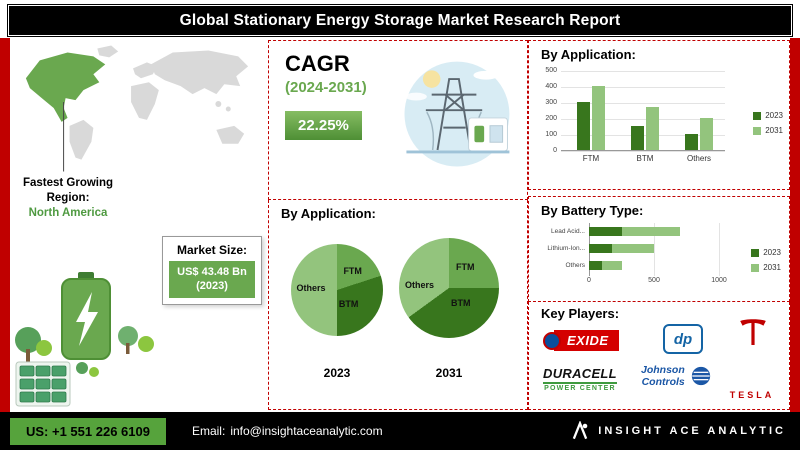  Describe the element at coordinates (692, 431) in the screenshot. I see `brand-name: INSIGHT ACE ANALYTIC` at that location.